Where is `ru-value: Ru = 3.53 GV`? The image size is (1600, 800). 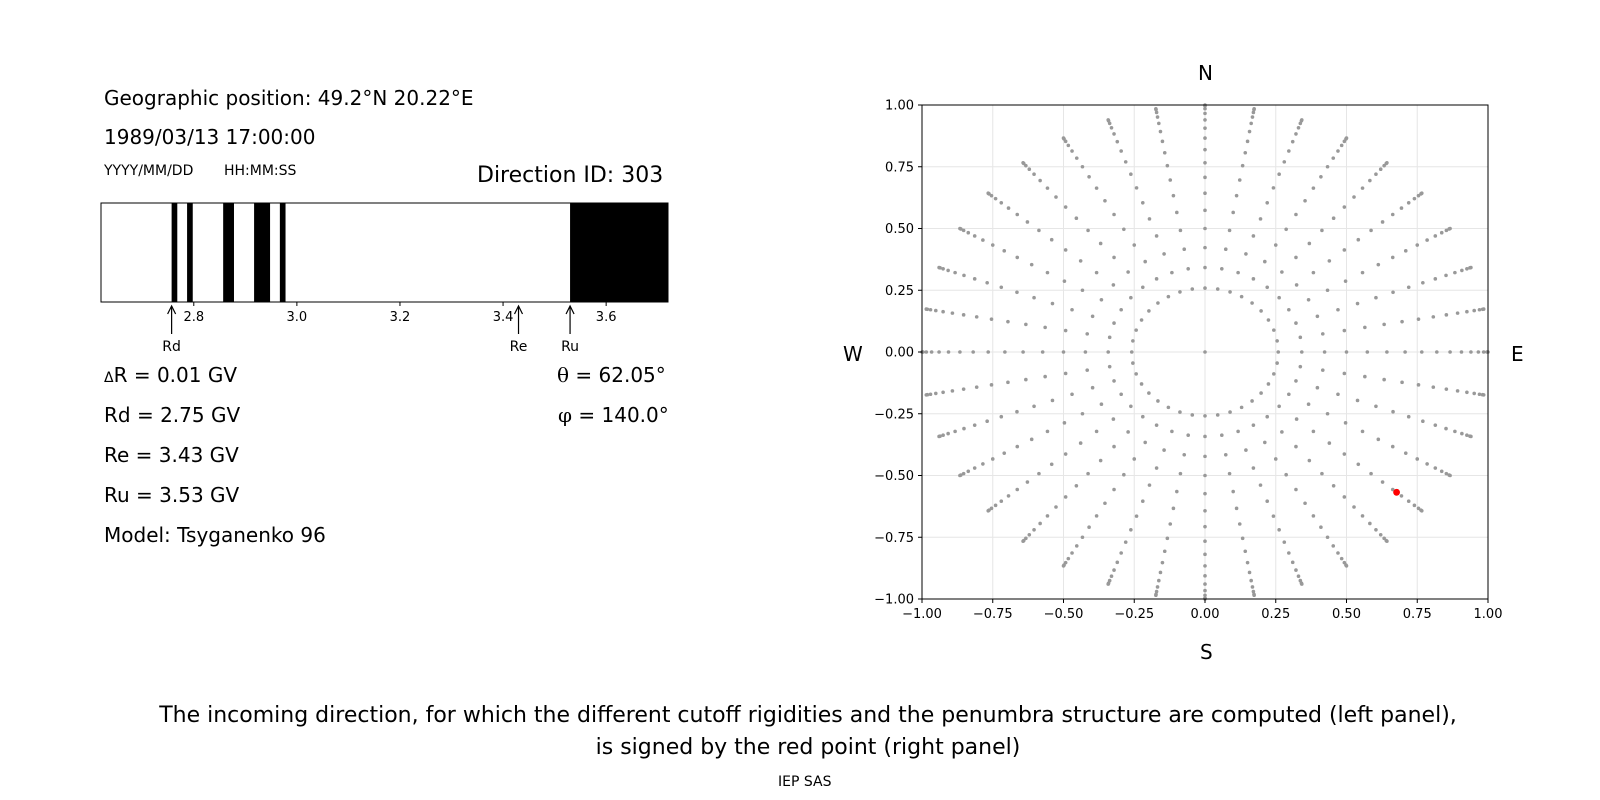 ru-value: Ru = 3.53 GV is located at coordinates (172, 495).